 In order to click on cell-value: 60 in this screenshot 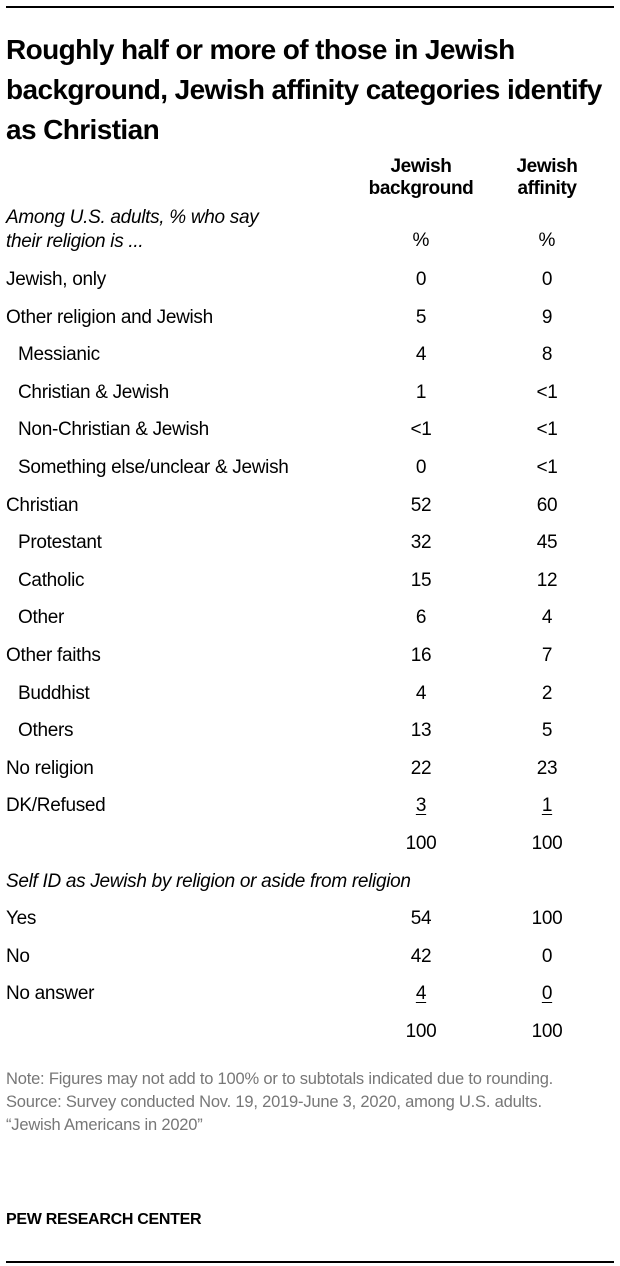, I will do `click(547, 505)`.